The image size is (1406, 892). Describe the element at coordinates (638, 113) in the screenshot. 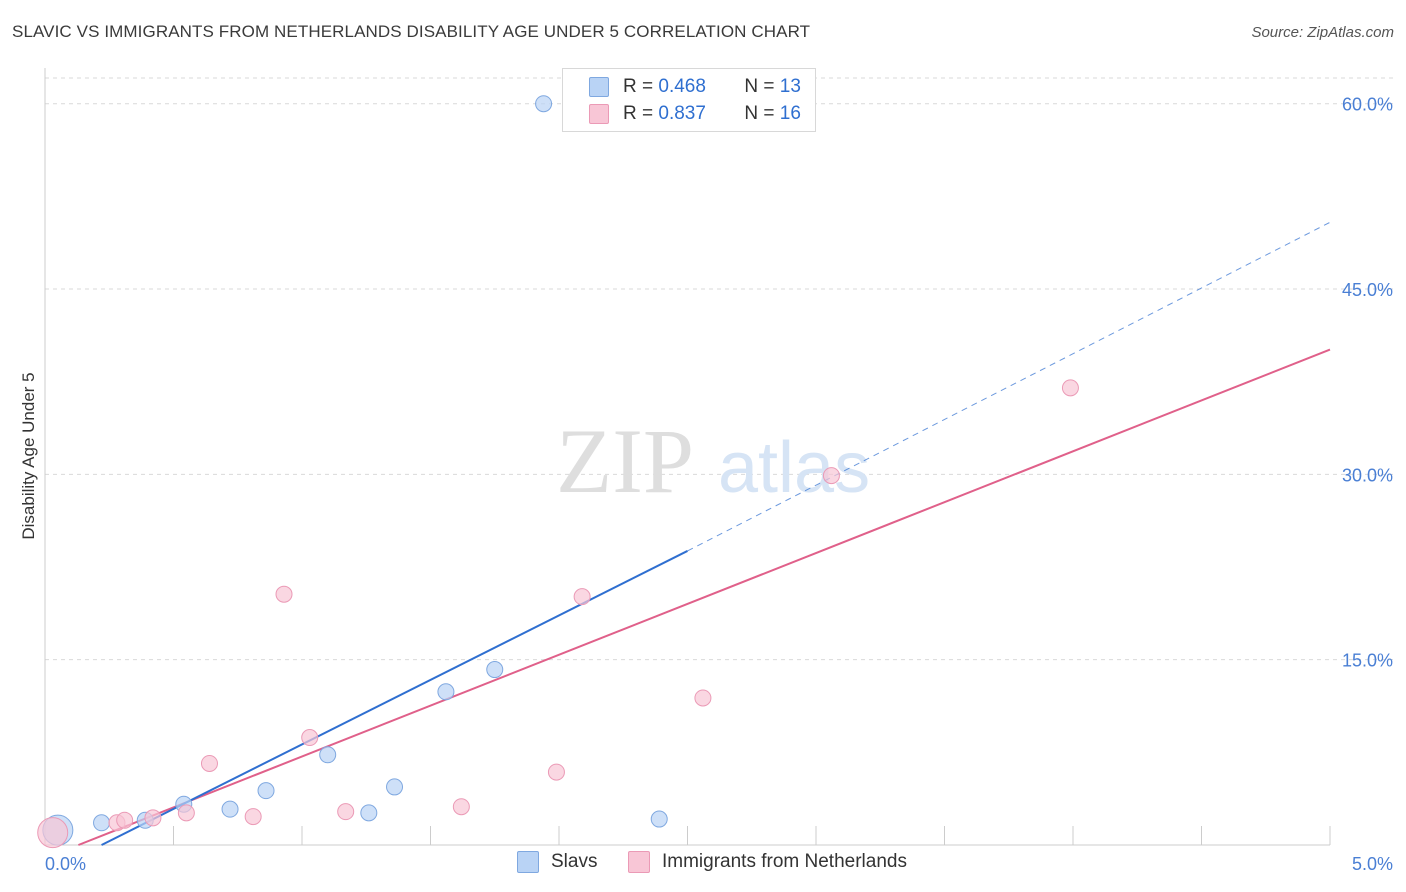

I see `netherlands-r-label: R =` at that location.